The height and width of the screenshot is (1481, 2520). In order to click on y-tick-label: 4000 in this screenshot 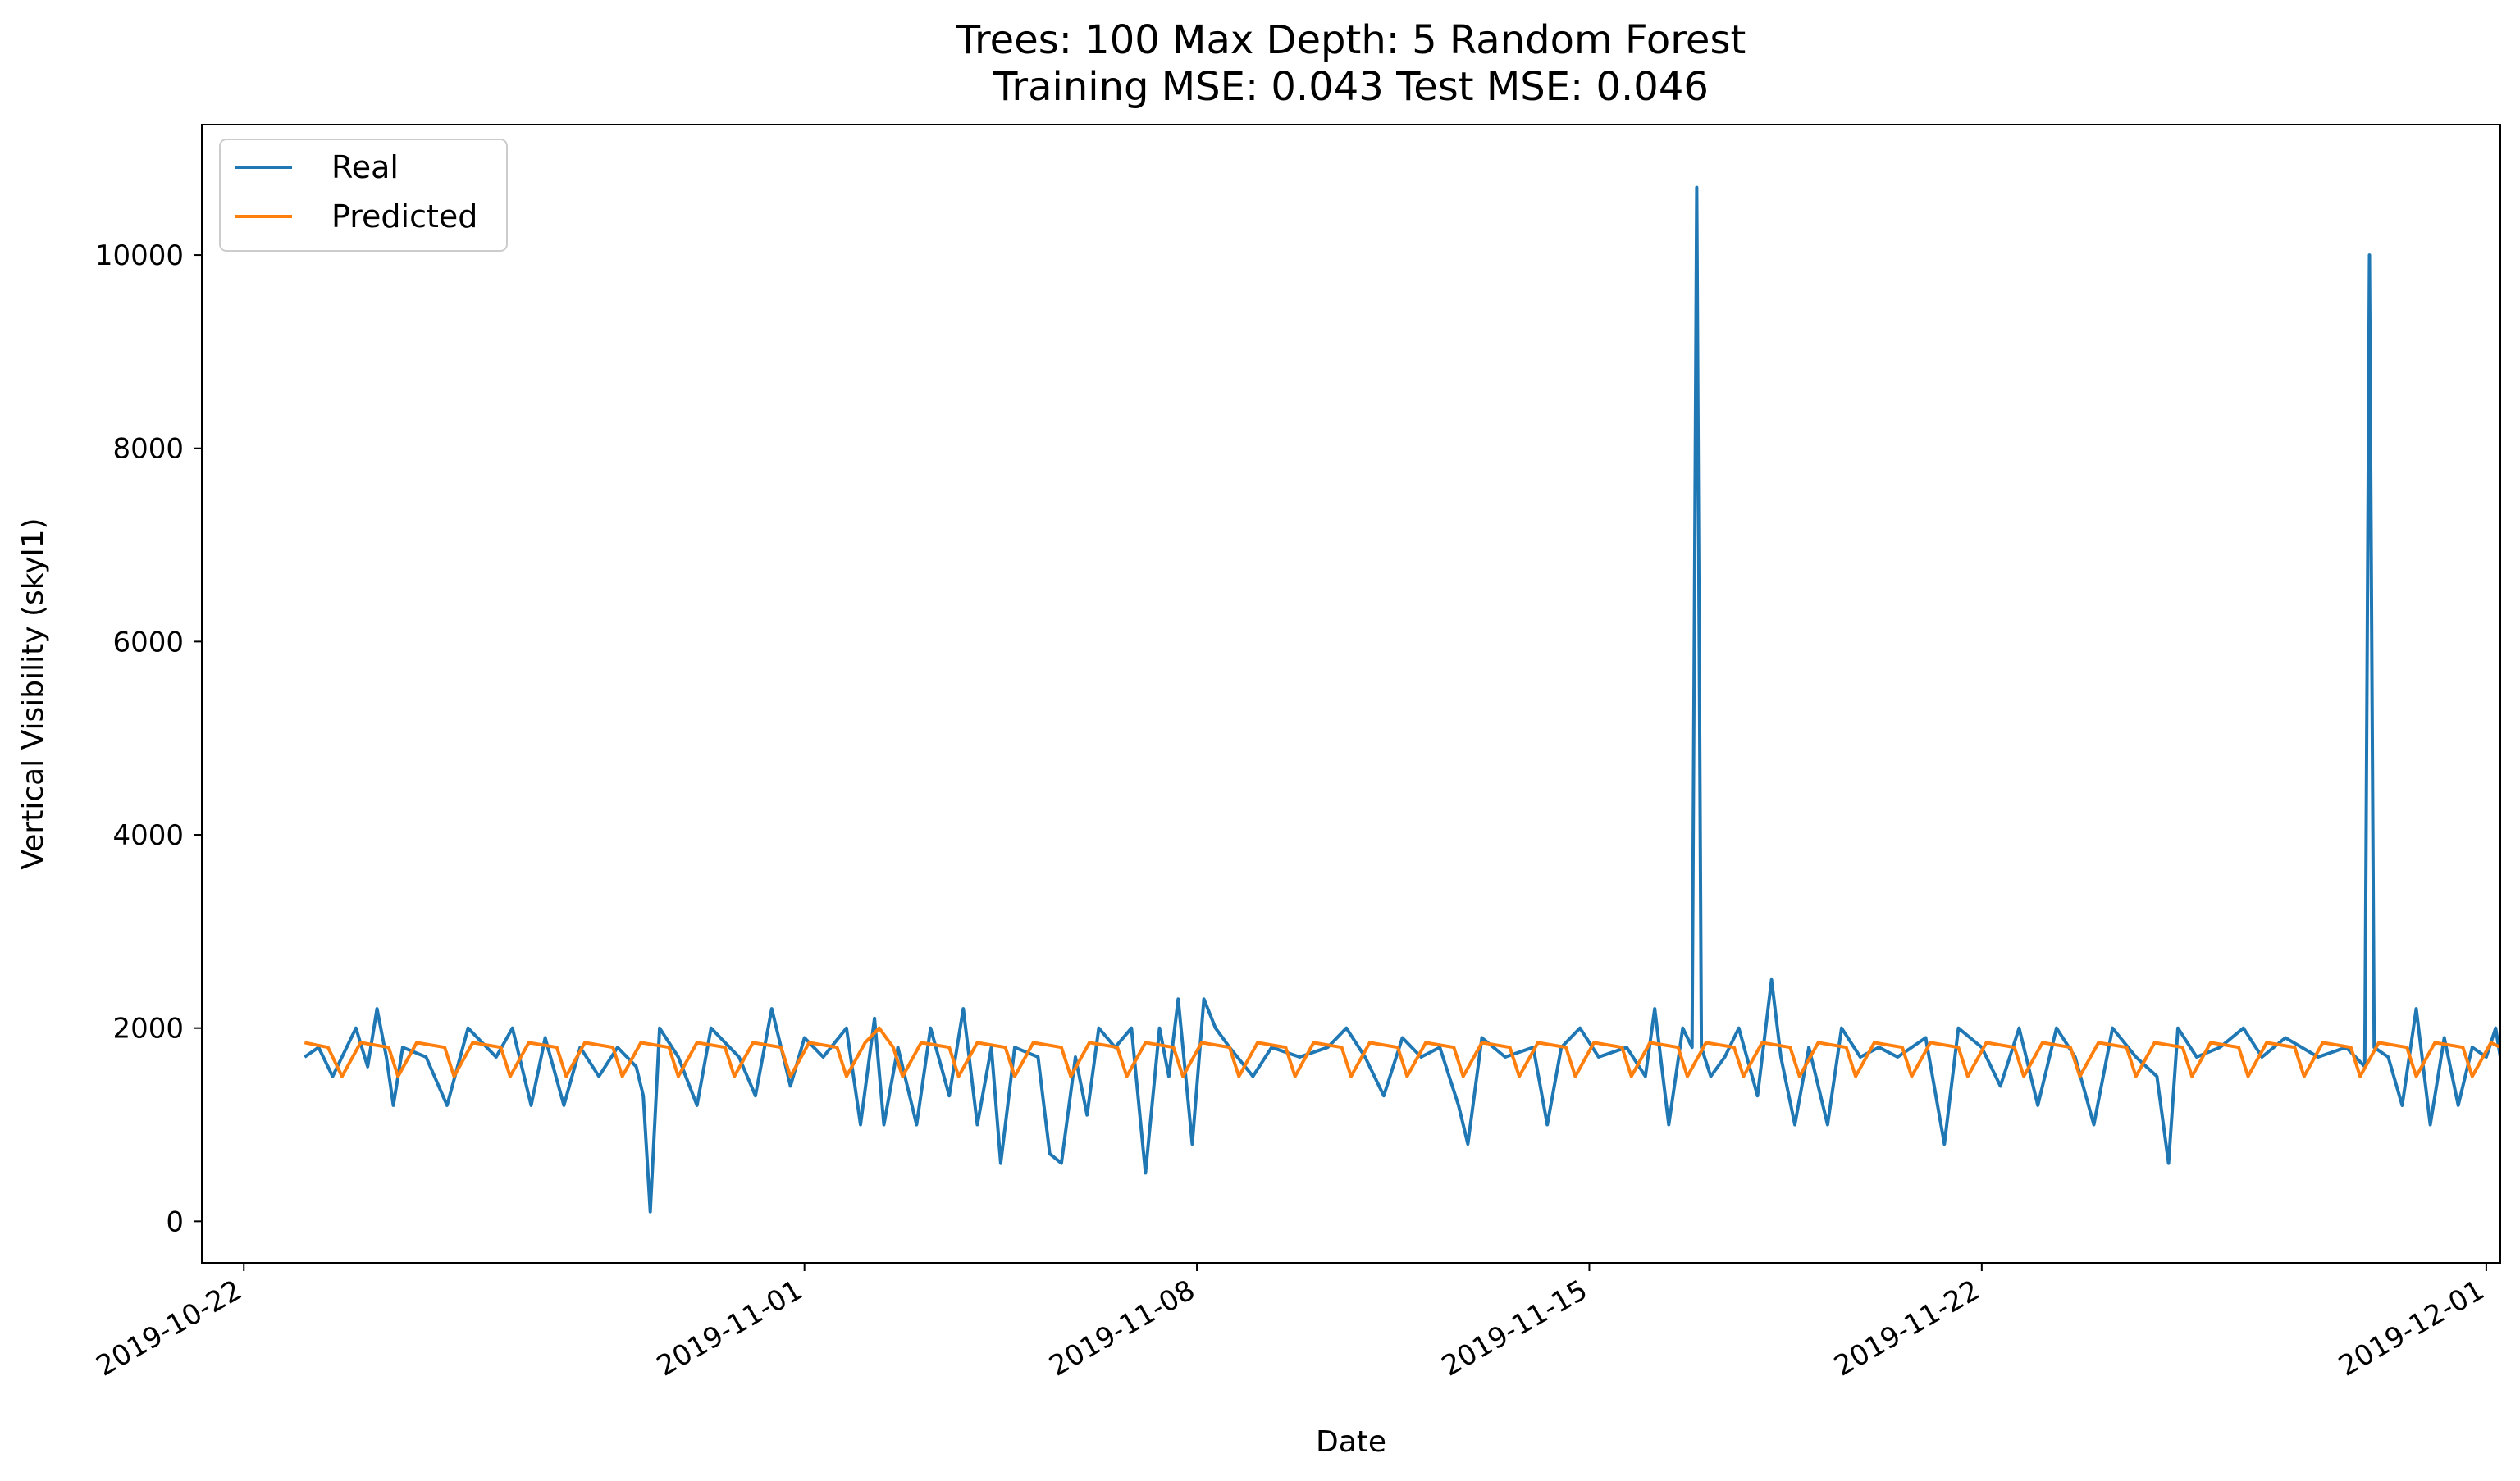, I will do `click(148, 835)`.